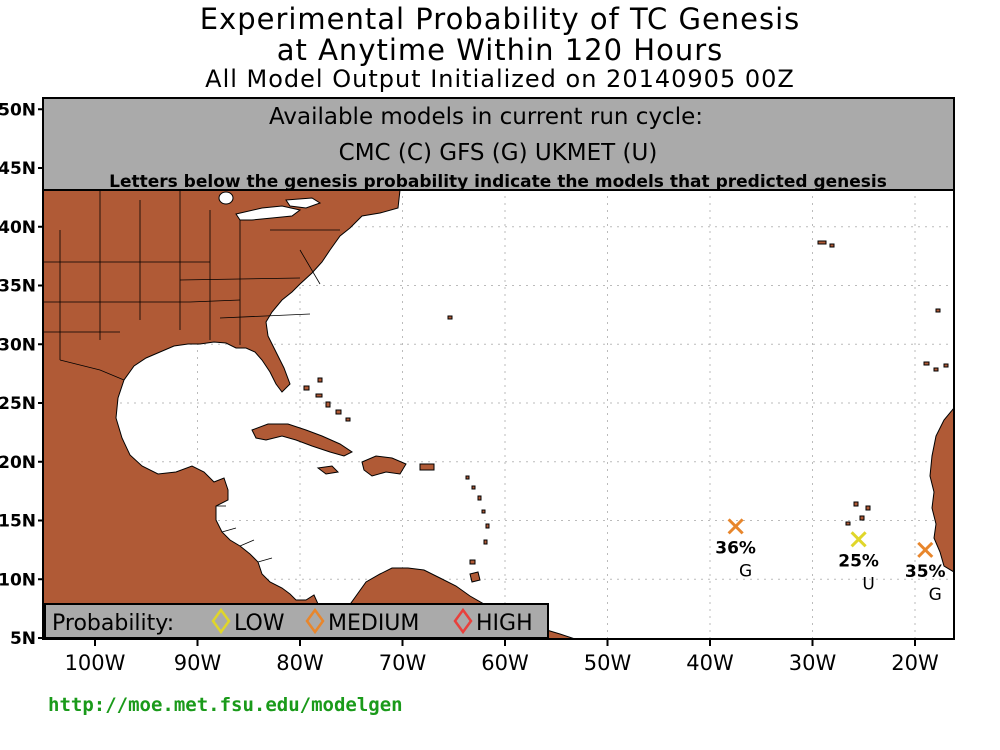 The image size is (1000, 750). I want to click on genesis-marker: 36% G, so click(735, 549).